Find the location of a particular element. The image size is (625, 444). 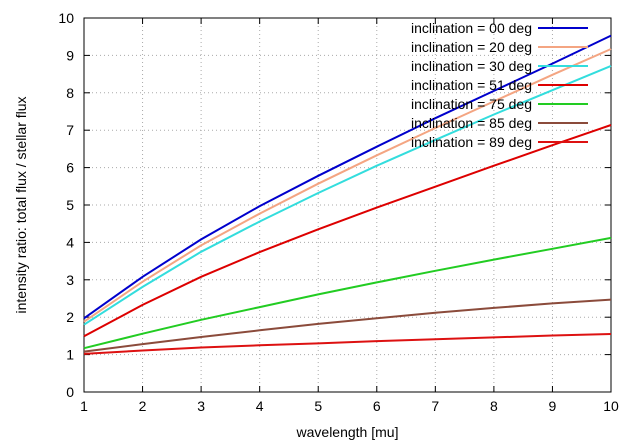

x-tick-label: 5 is located at coordinates (318, 406).